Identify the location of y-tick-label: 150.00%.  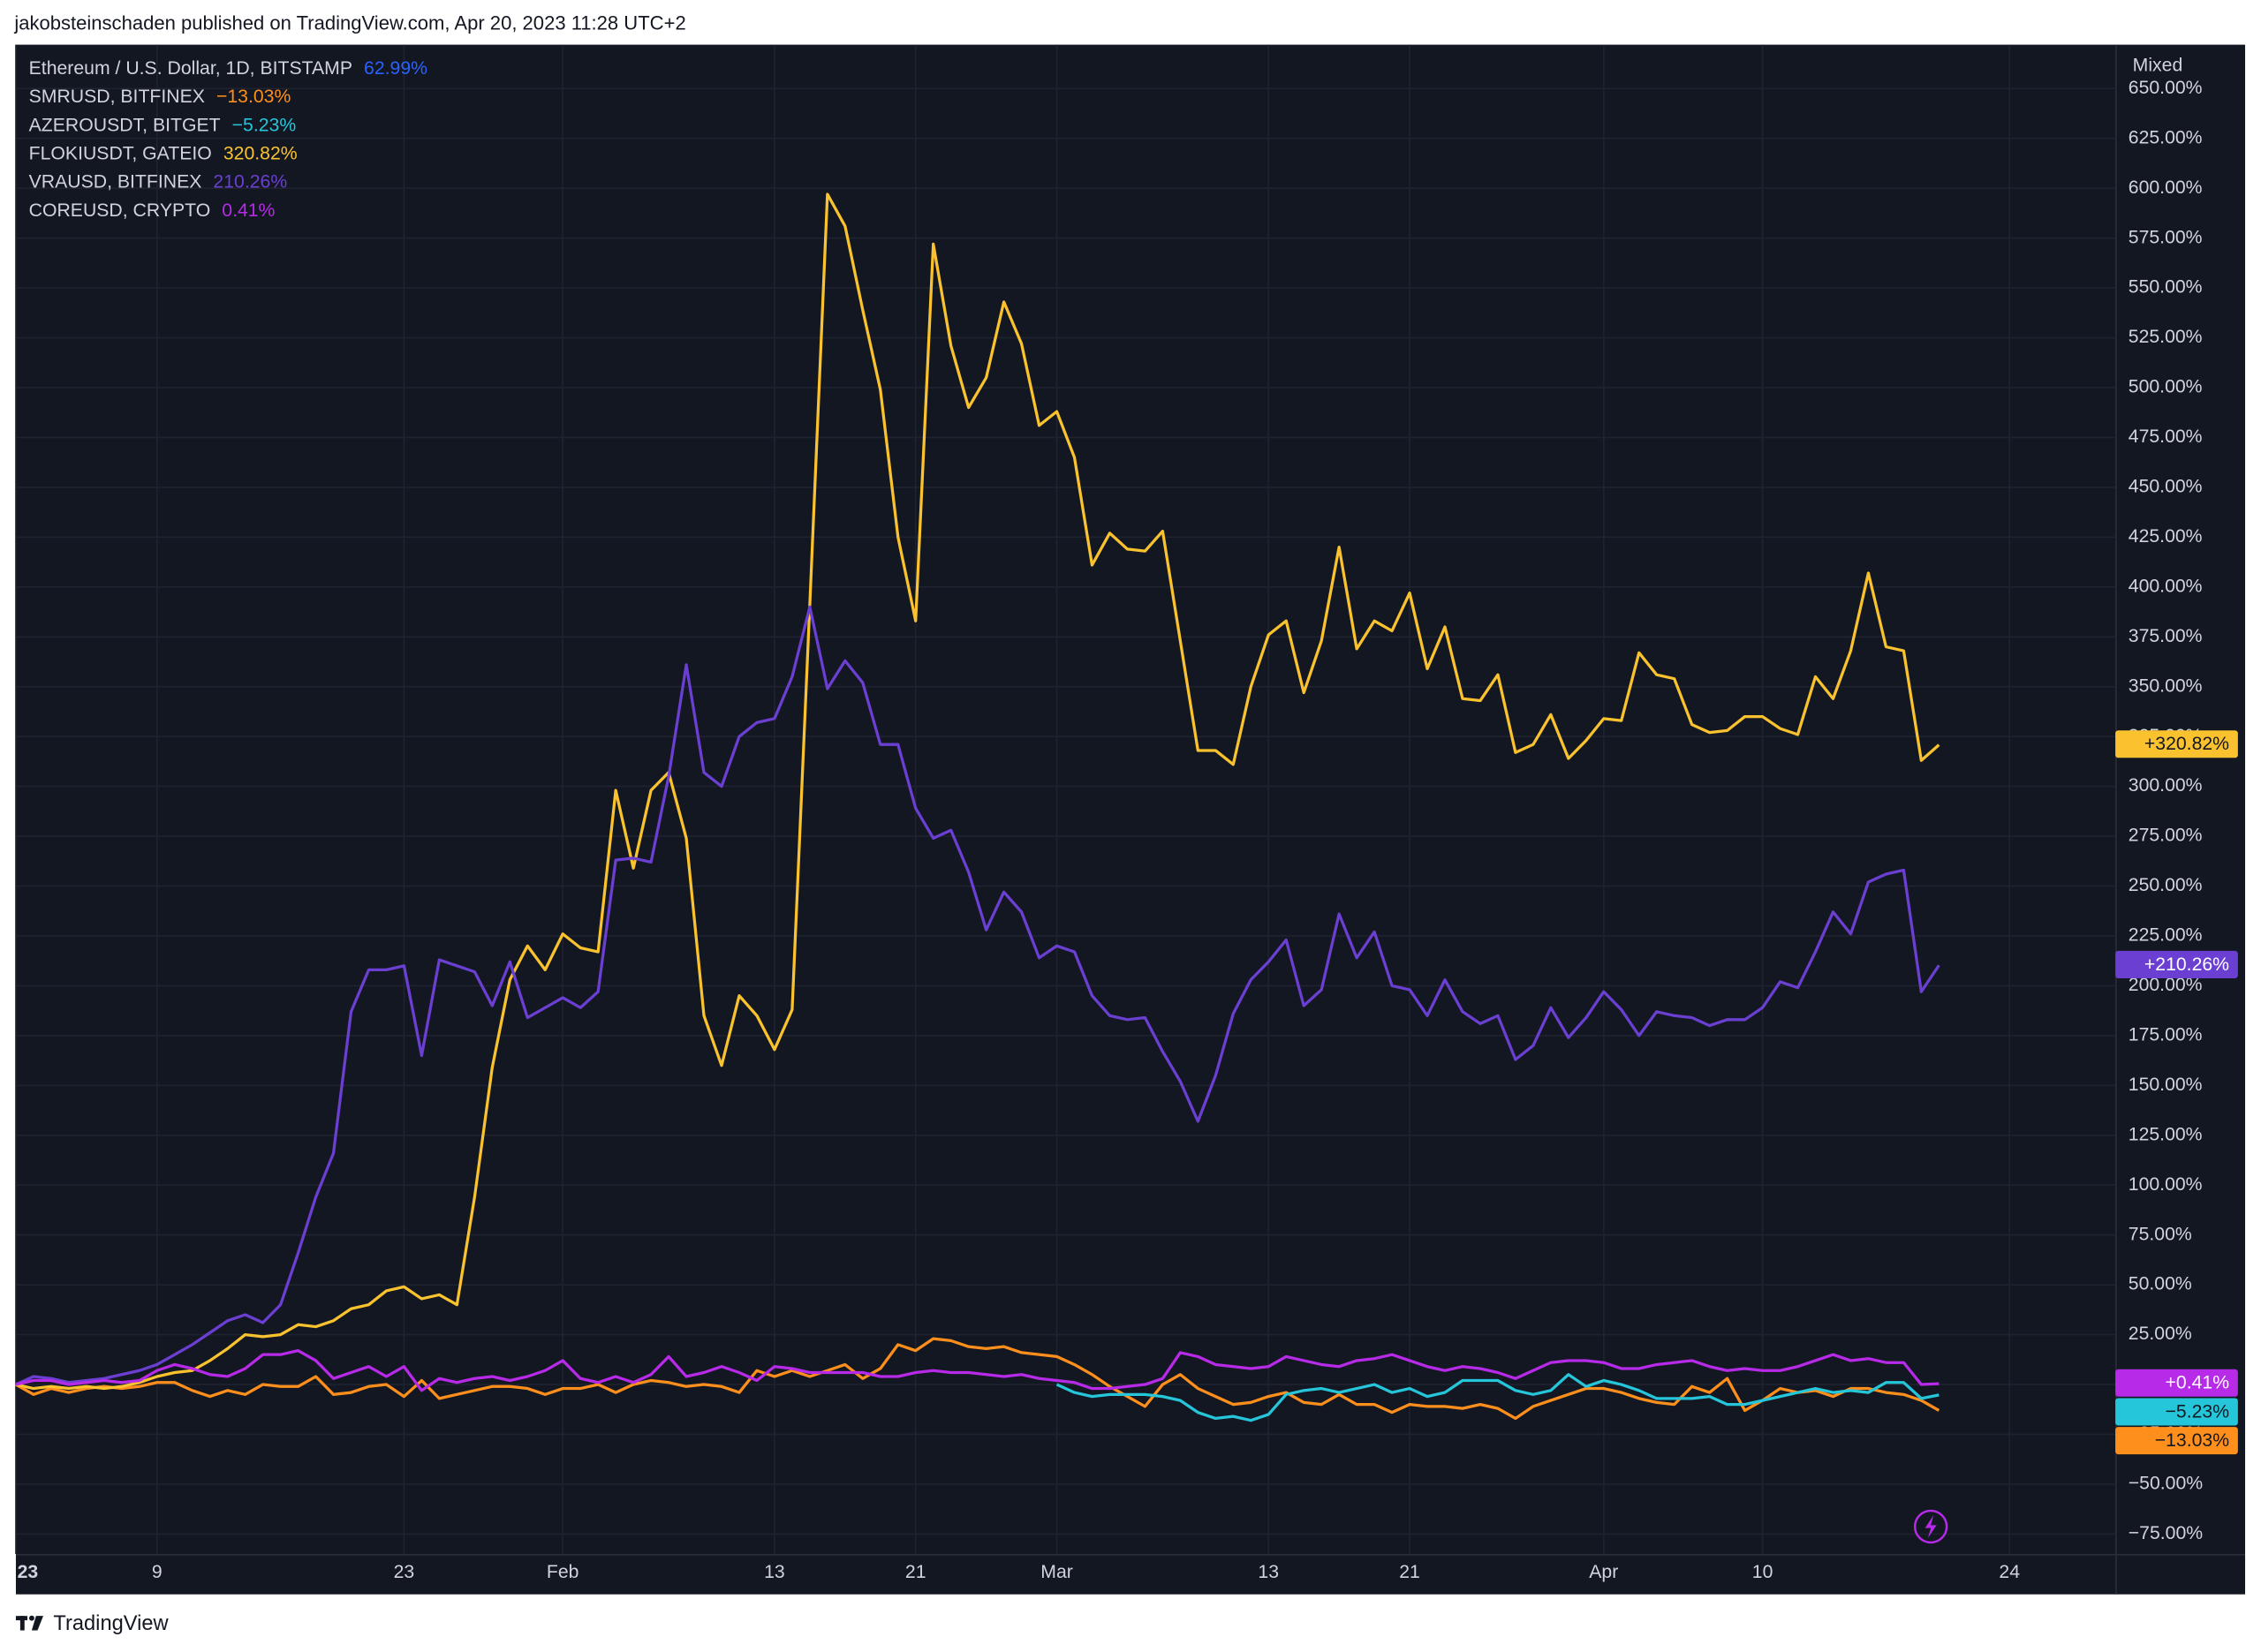
(2166, 1085).